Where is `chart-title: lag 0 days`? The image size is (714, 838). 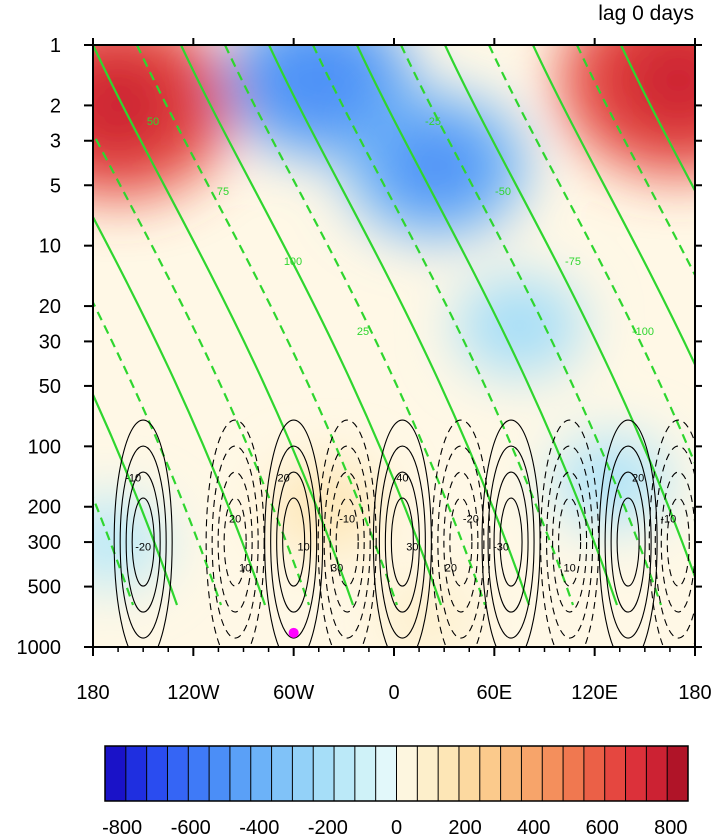 chart-title: lag 0 days is located at coordinates (646, 13).